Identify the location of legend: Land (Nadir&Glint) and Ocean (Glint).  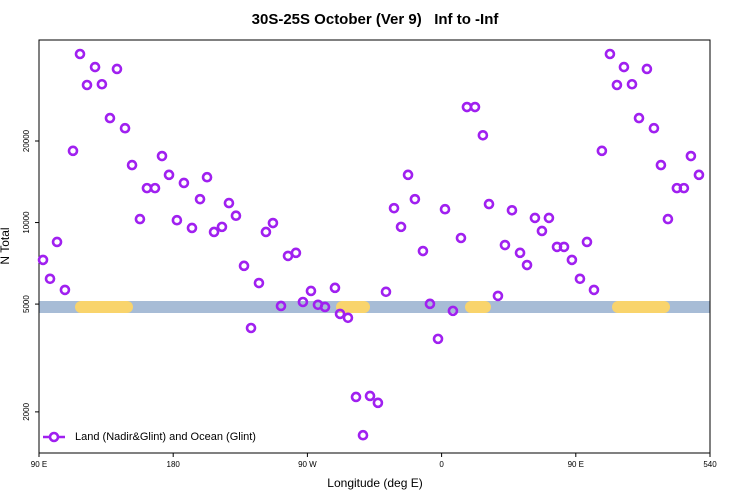
(149, 437).